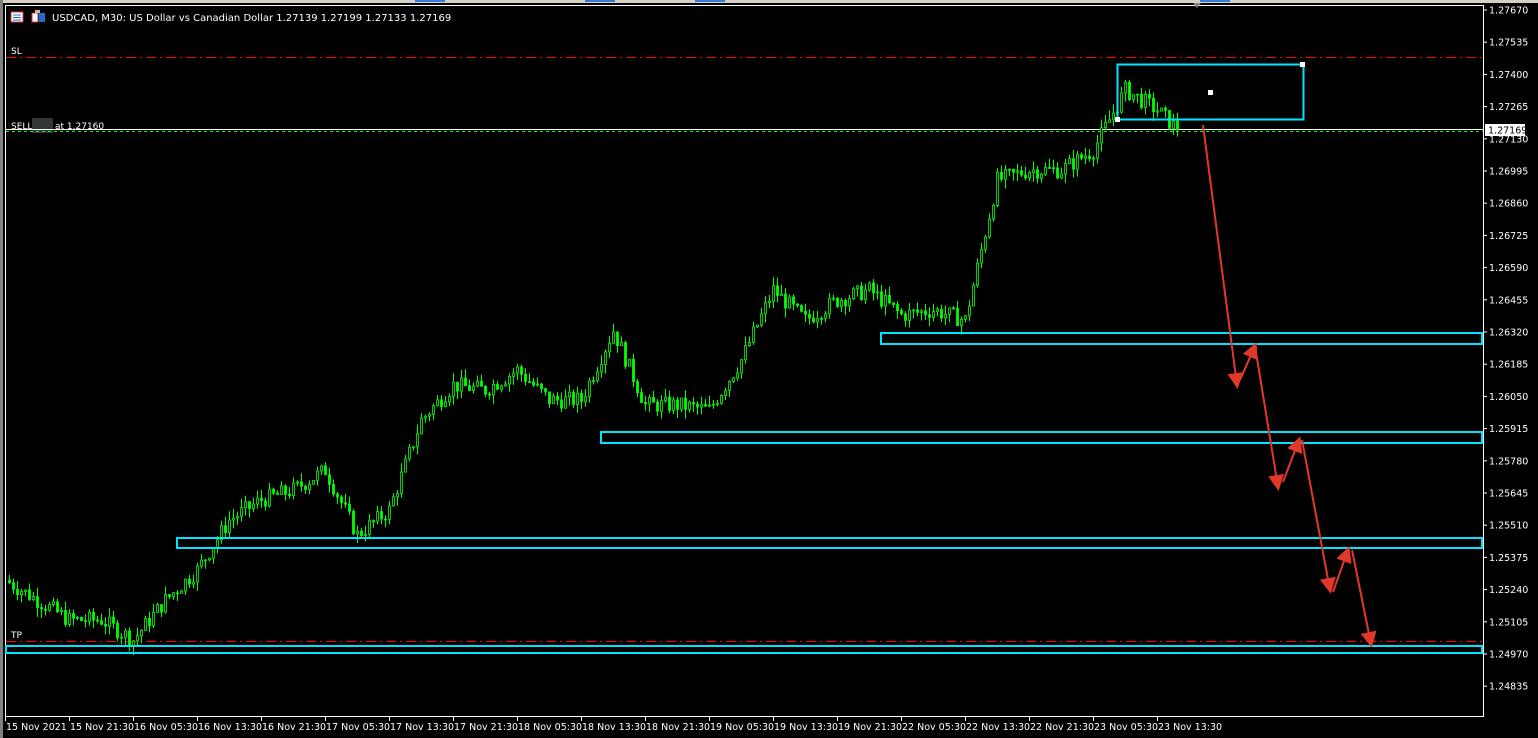 This screenshot has width=1538, height=738. Describe the element at coordinates (38, 16) in the screenshot. I see `one-click-trading-icon` at that location.